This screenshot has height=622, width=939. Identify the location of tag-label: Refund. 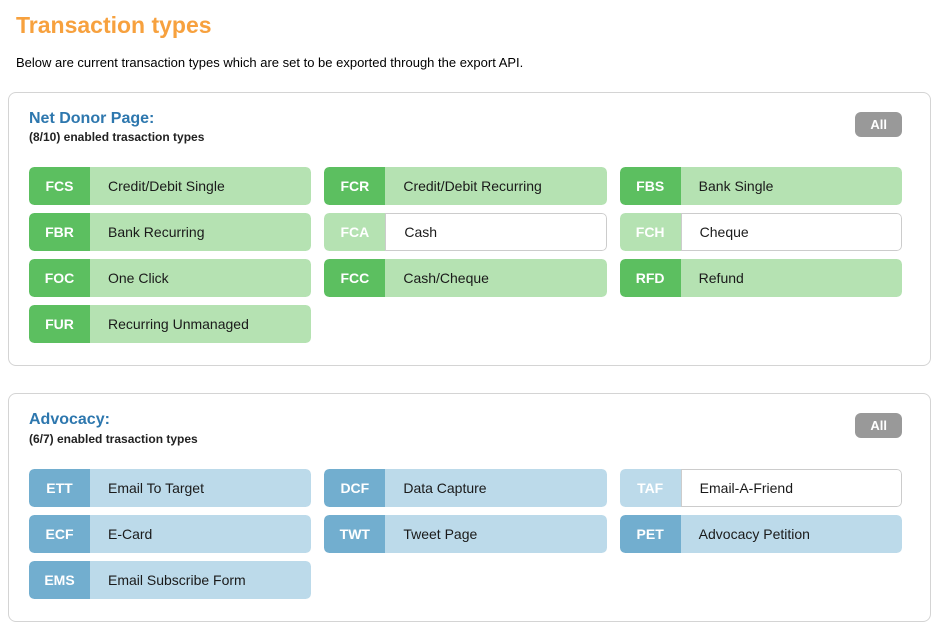
(791, 278).